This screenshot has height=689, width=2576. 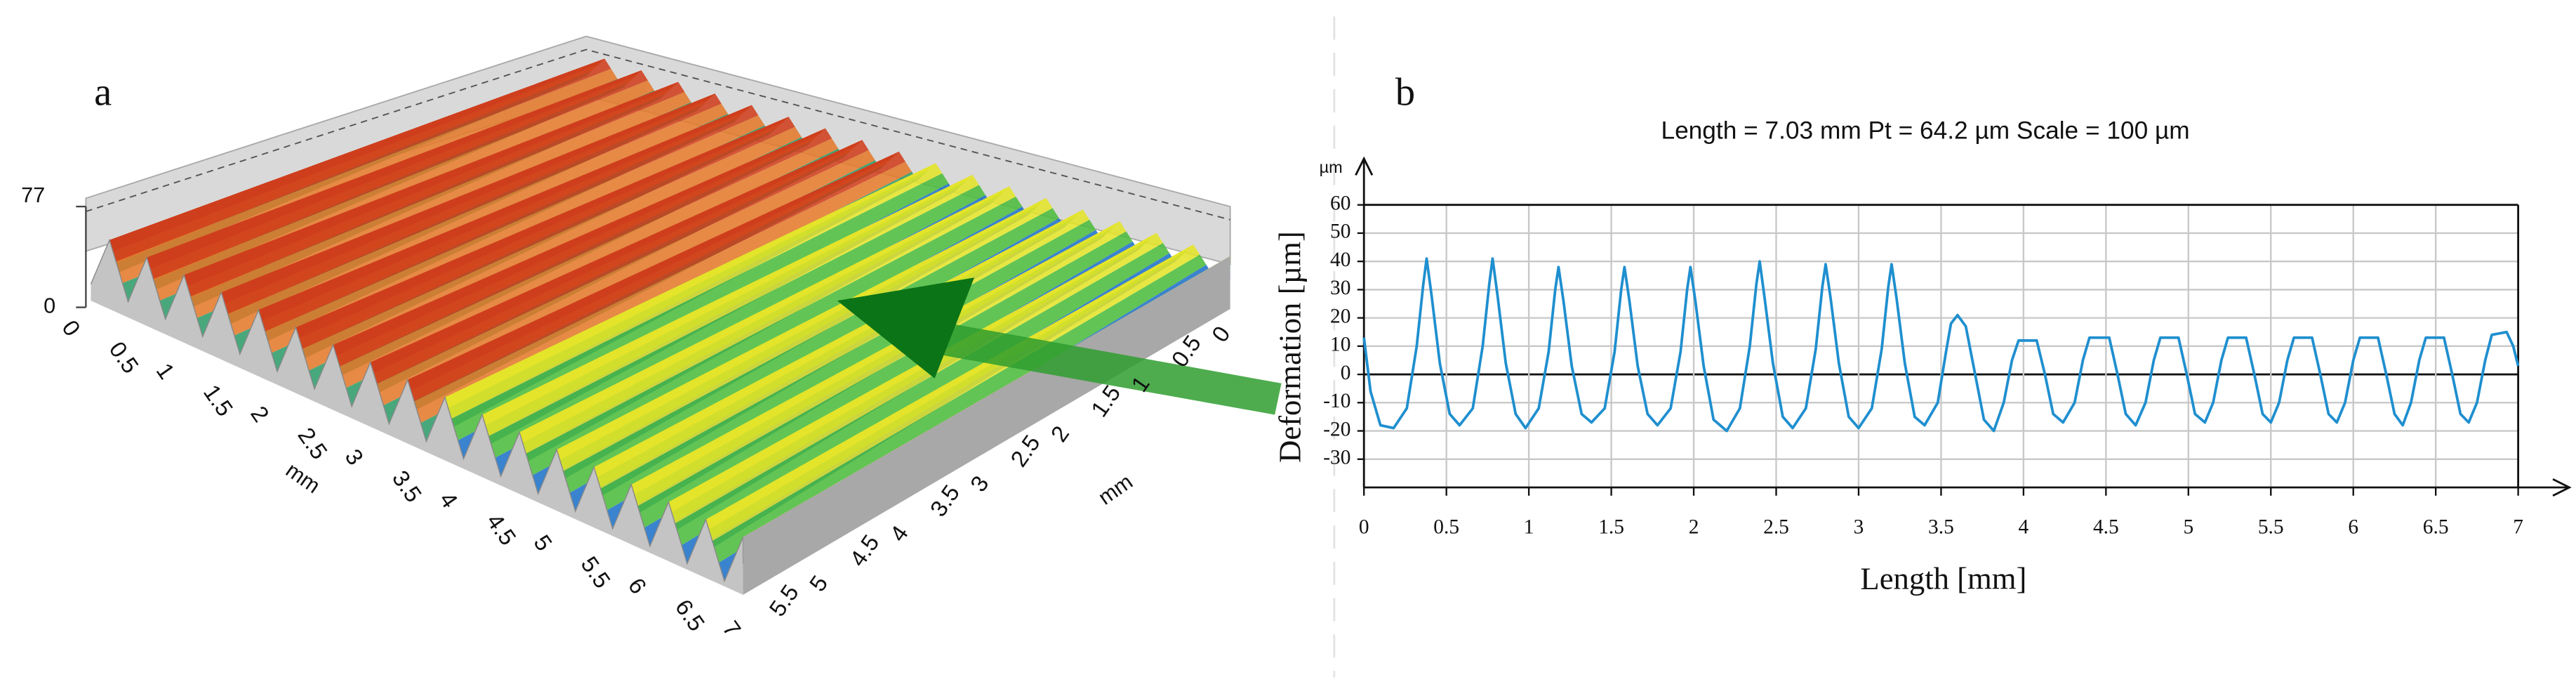 I want to click on panel-label: a, so click(x=103, y=92).